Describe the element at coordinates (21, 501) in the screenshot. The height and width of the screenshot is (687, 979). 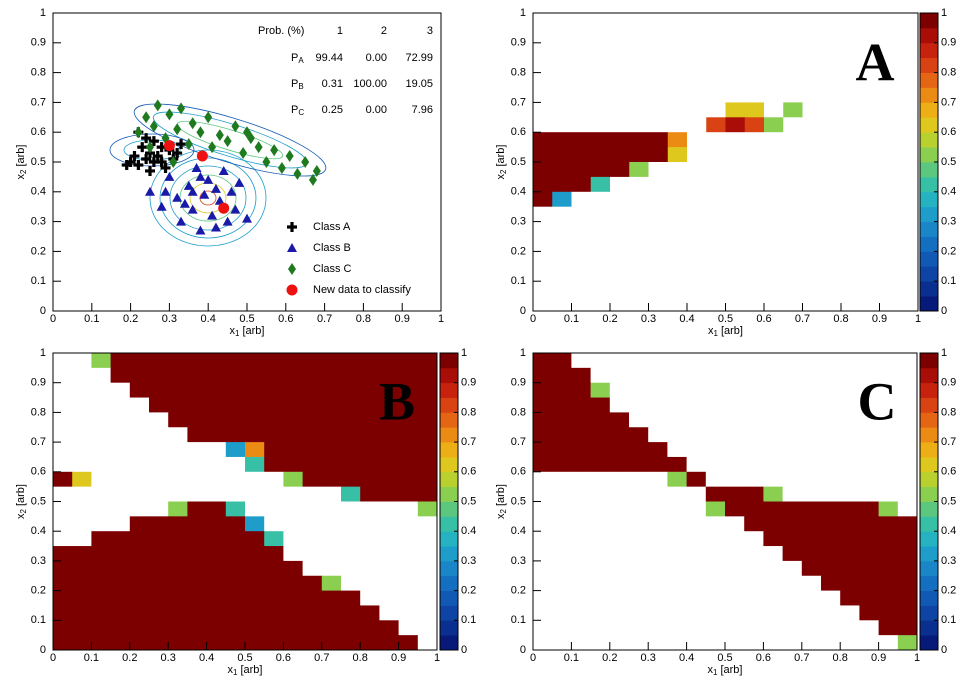
I see `ylabel-axis-label: x2[arb]` at that location.